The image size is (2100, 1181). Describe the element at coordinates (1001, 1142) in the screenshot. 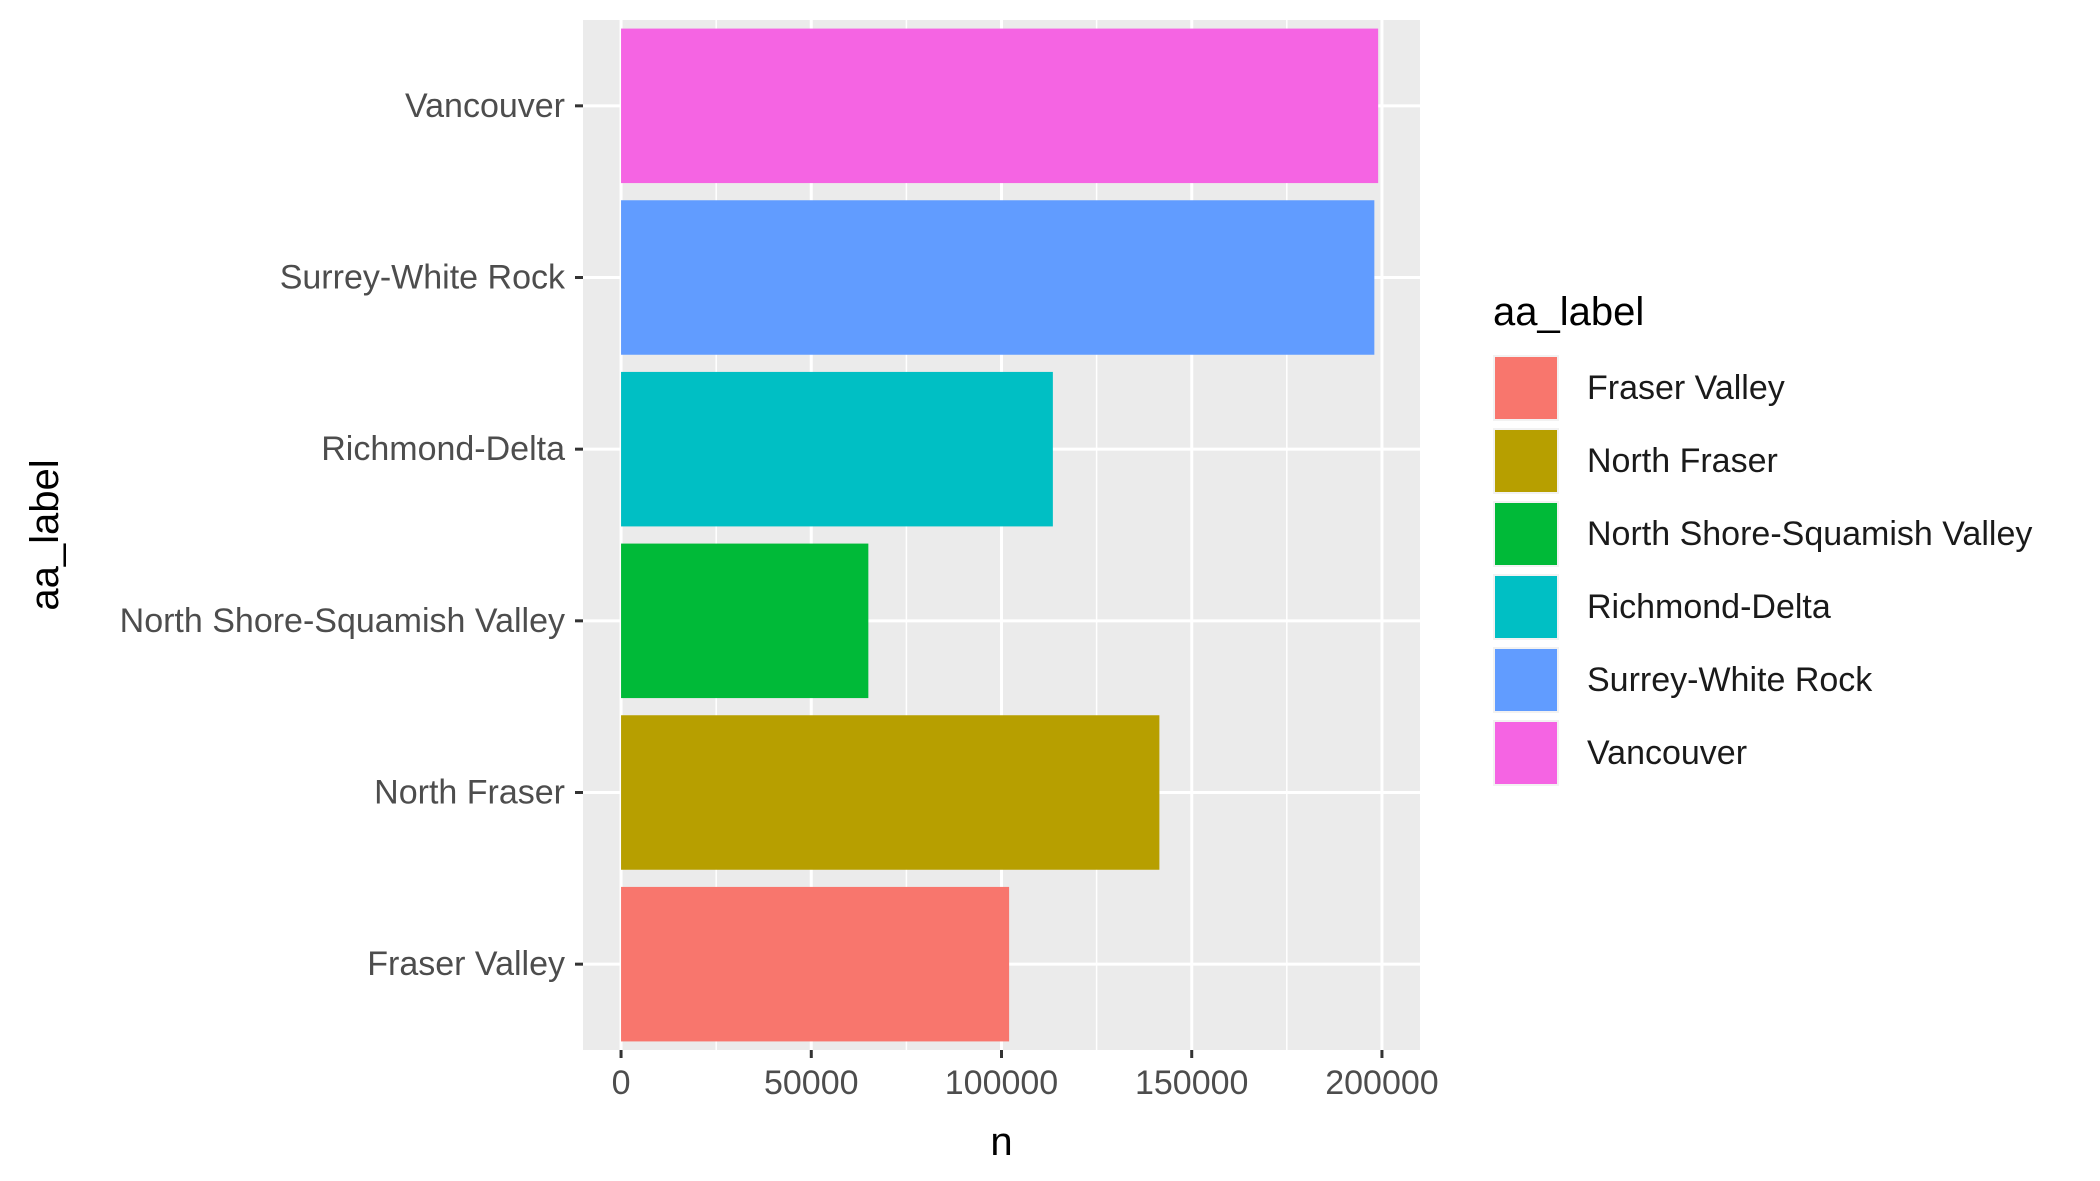

I see `x-axis-title: n` at that location.